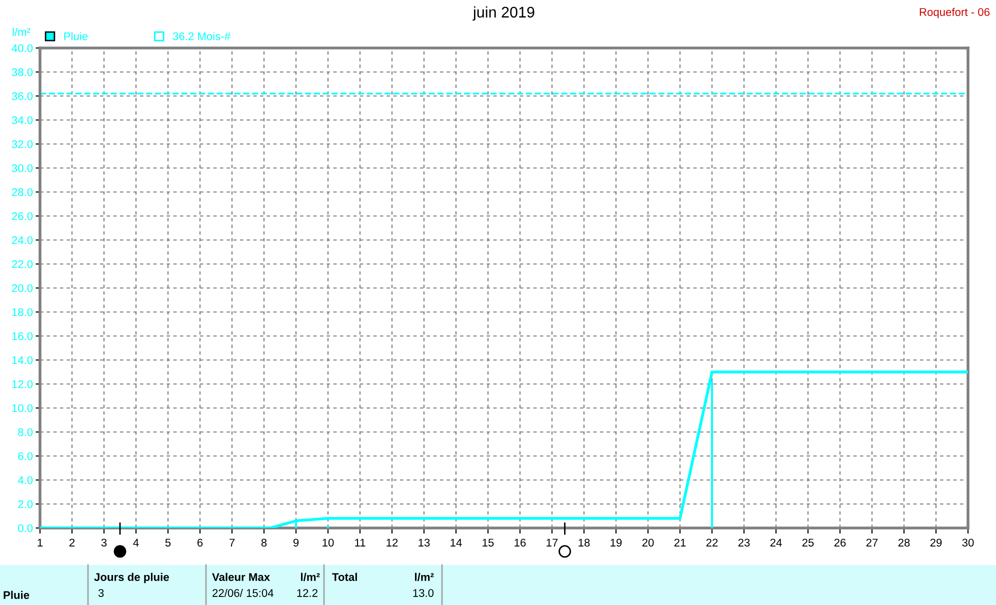  What do you see at coordinates (307, 593) in the screenshot?
I see `text: 12.2` at bounding box center [307, 593].